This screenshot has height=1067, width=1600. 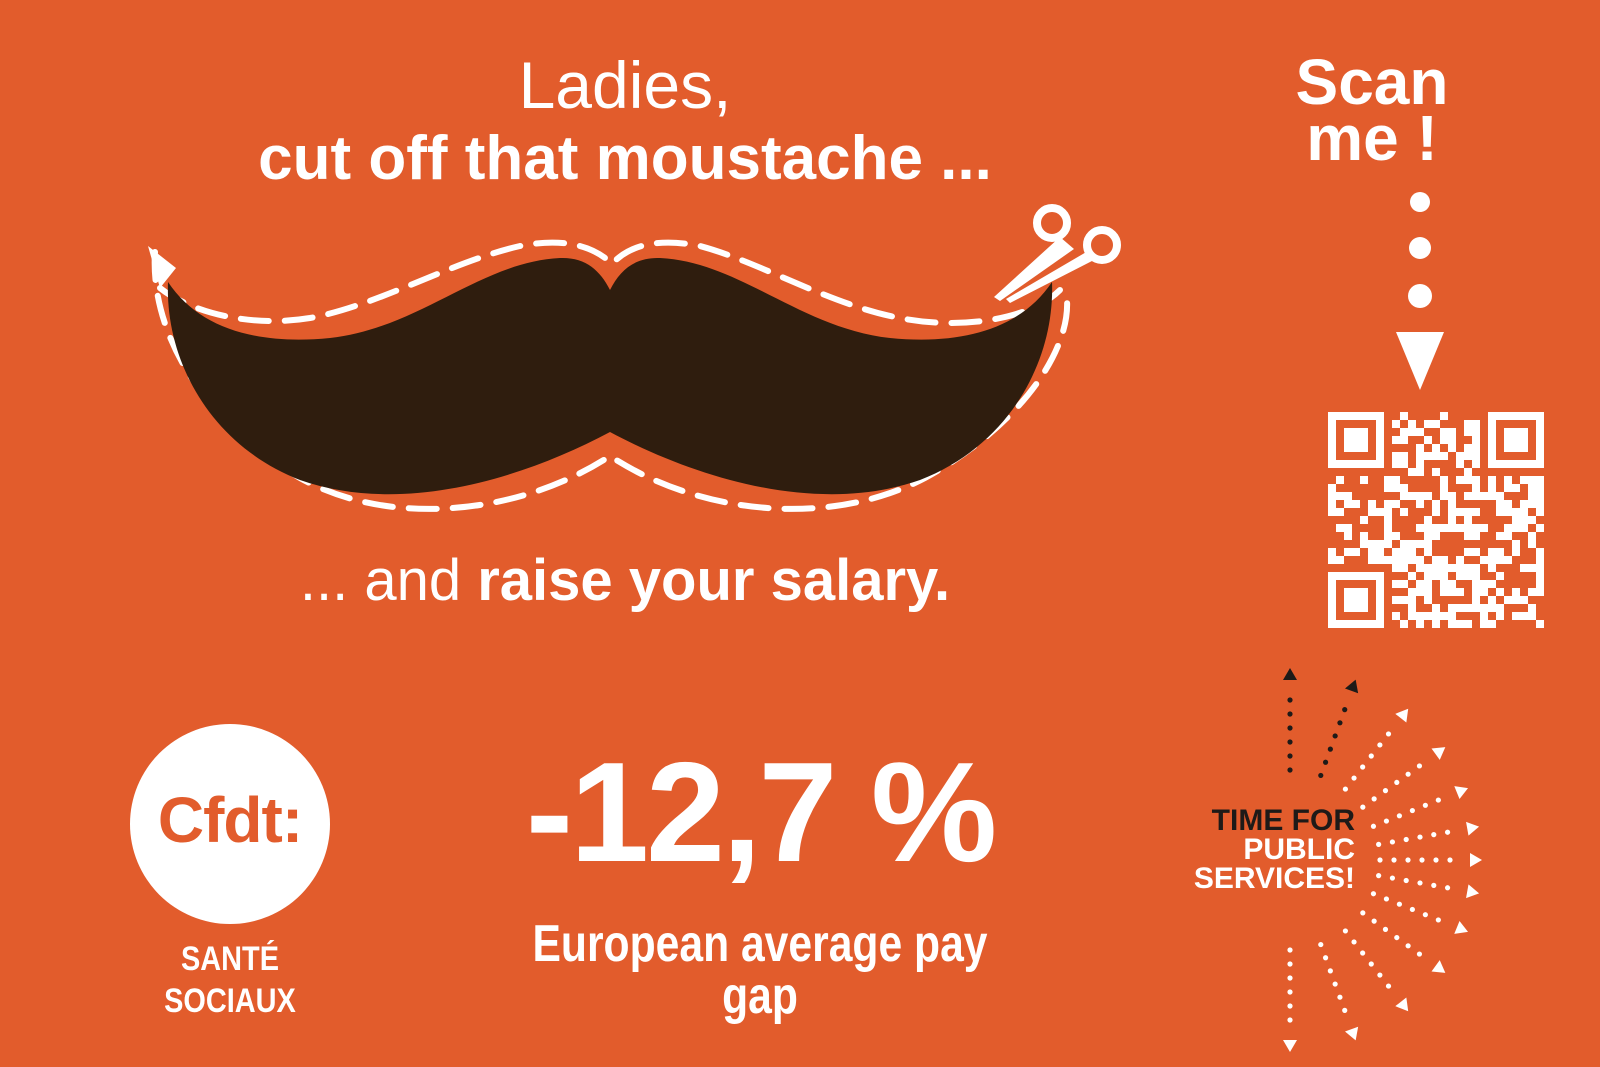 I want to click on qr-finder, so click(x=1356, y=600).